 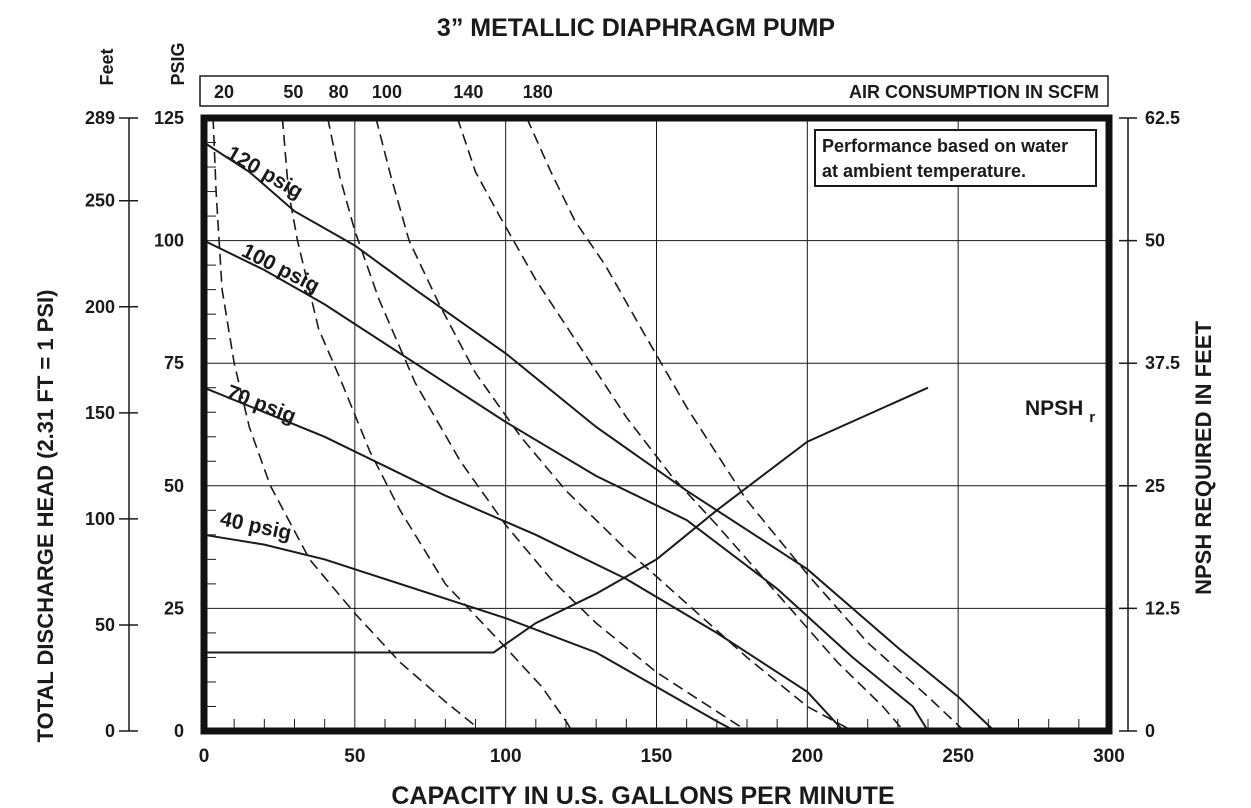 I want to click on feet-tick-label-200: 200, so click(x=100, y=307).